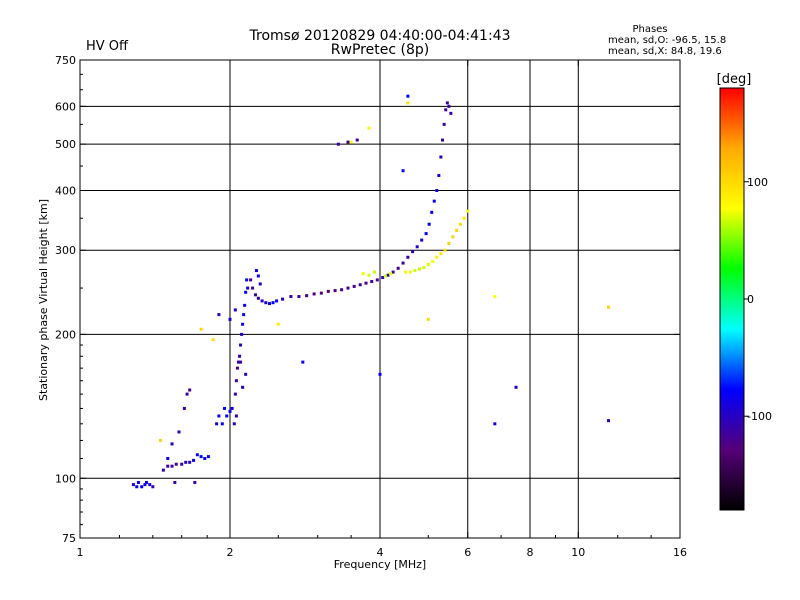  What do you see at coordinates (530, 552) in the screenshot?
I see `x-tick-label: 8` at bounding box center [530, 552].